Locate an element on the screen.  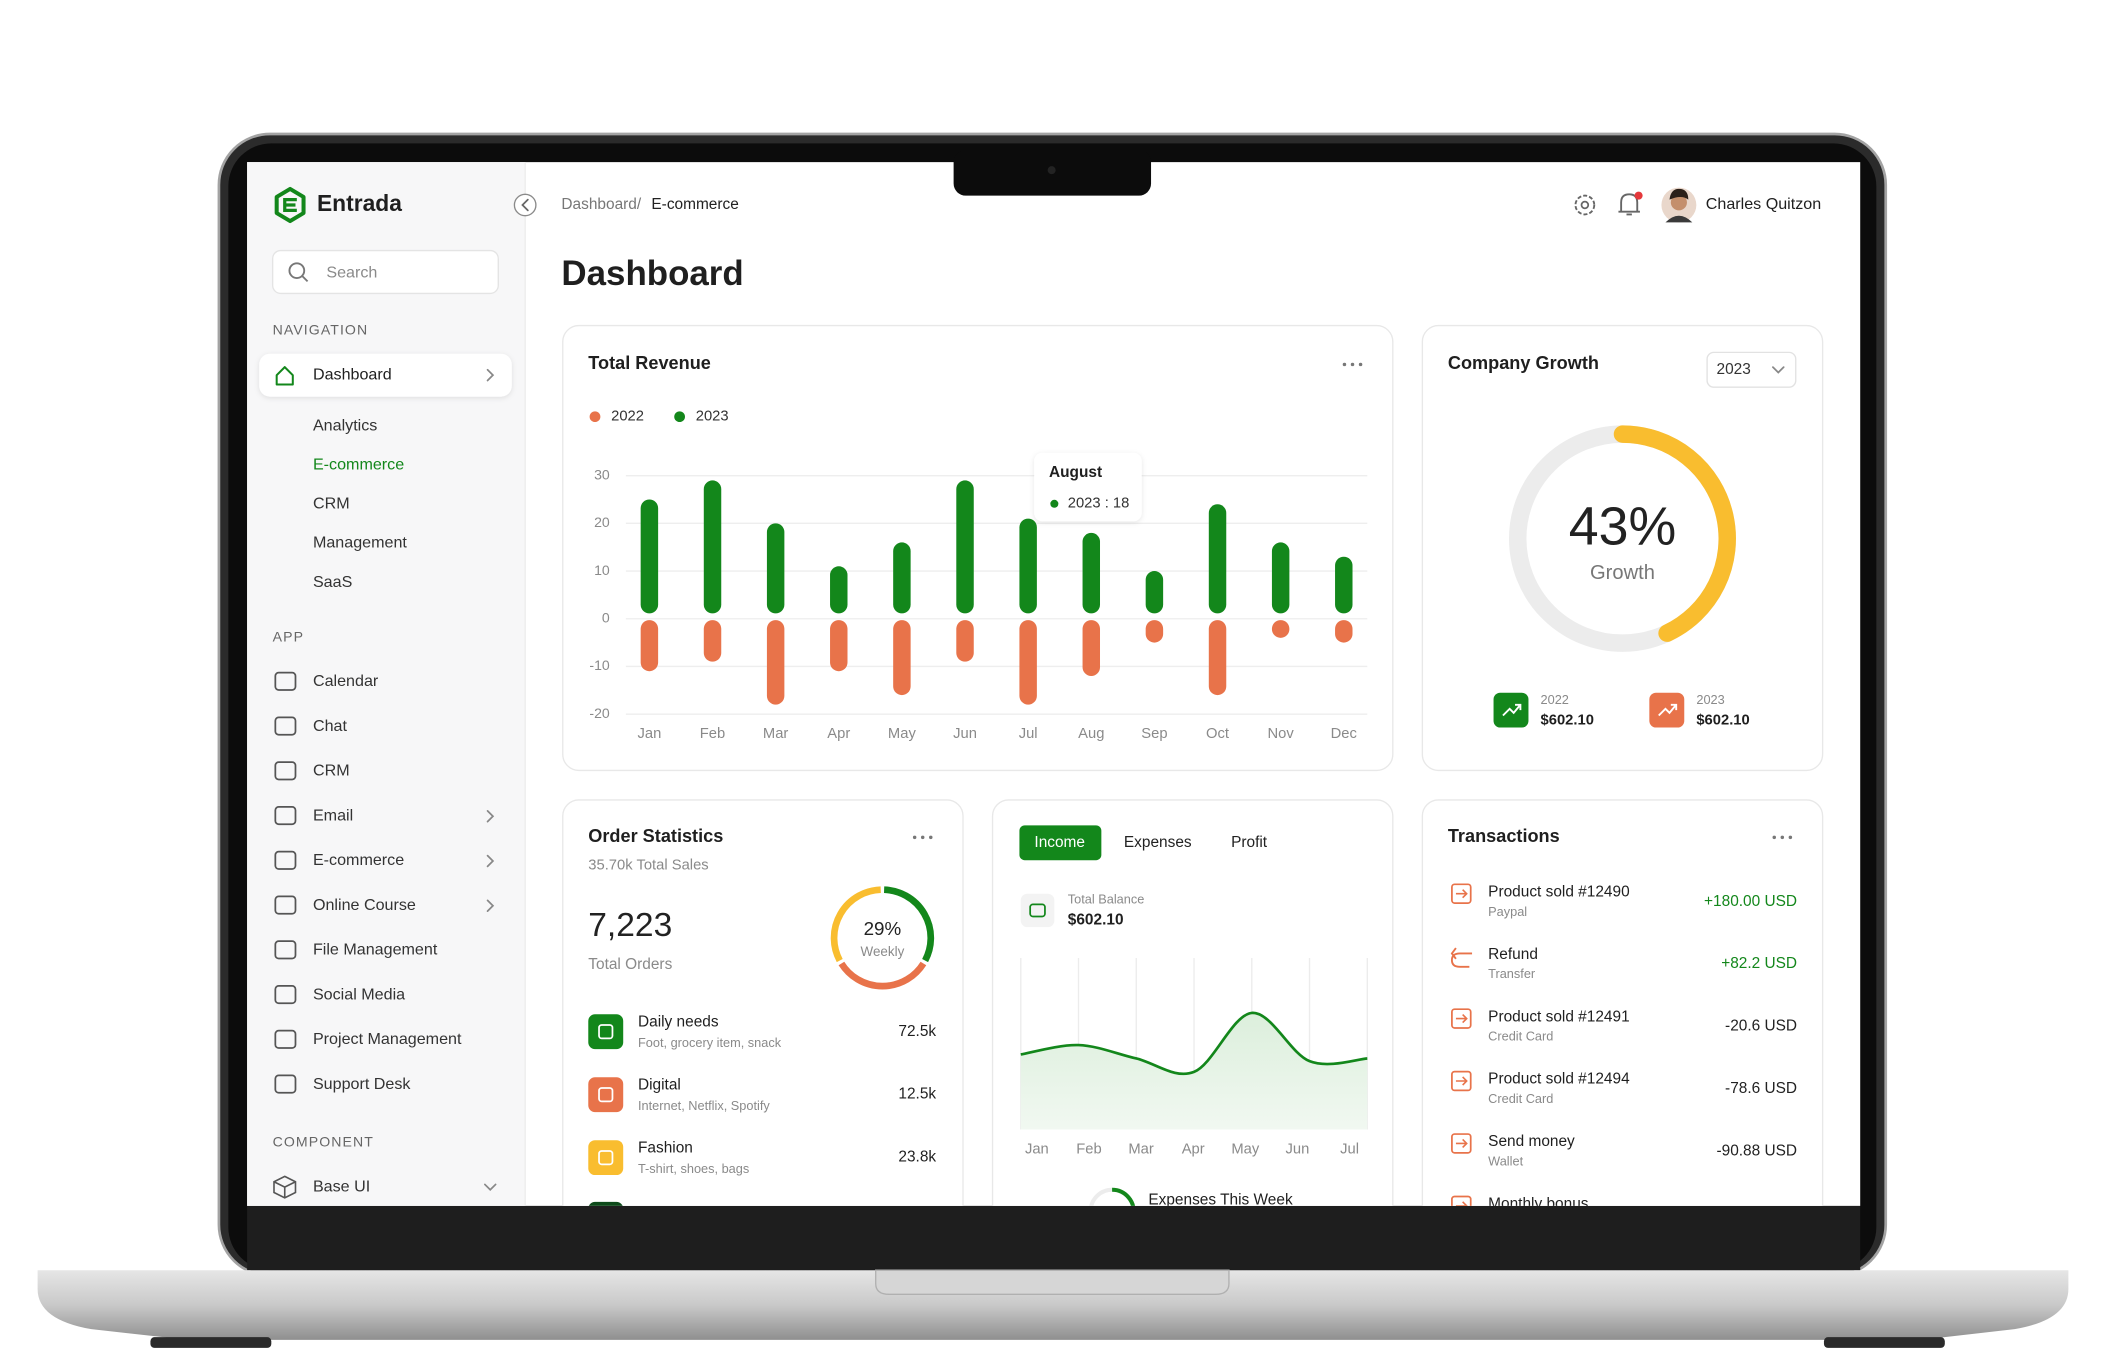
nav-subitem: SaaS is located at coordinates (332, 582).